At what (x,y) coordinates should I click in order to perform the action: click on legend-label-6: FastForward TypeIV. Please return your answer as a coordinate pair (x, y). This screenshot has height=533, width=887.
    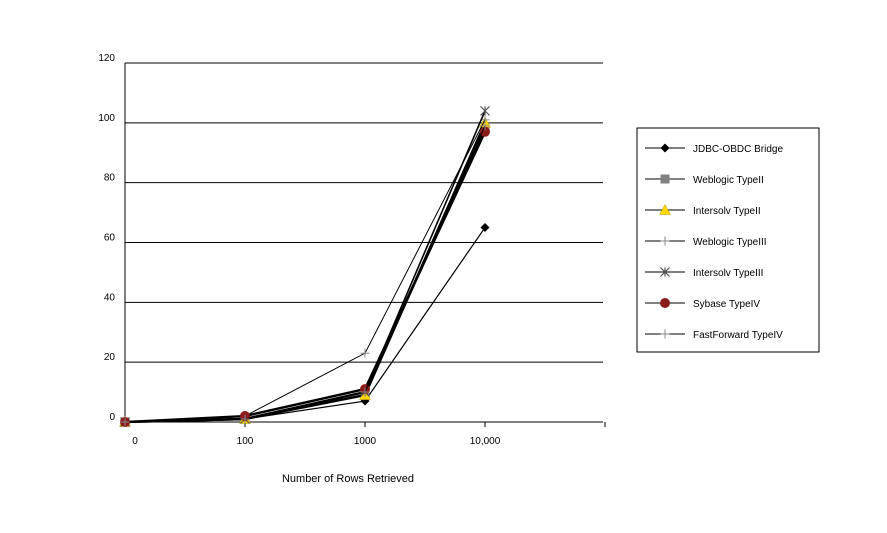
    Looking at the image, I should click on (738, 335).